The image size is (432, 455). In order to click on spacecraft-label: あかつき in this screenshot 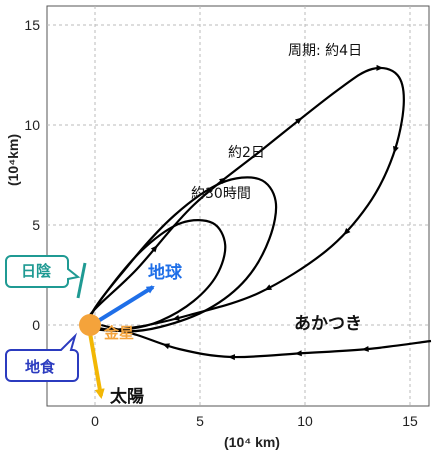, I will do `click(328, 324)`.